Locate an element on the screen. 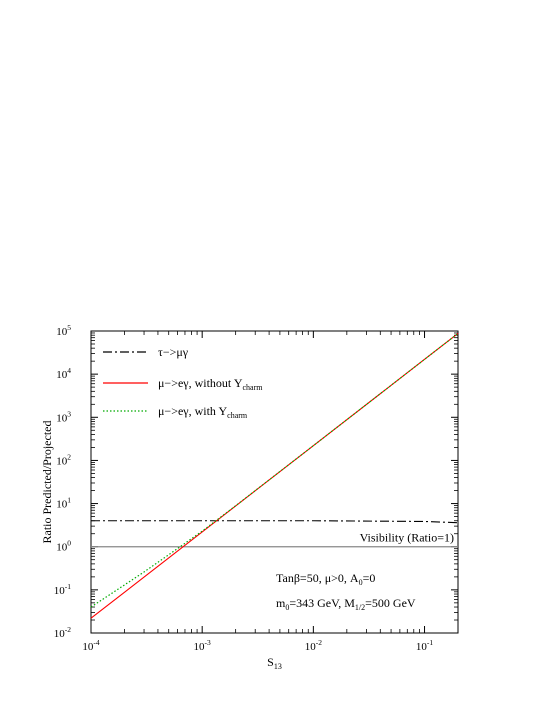 The width and height of the screenshot is (553, 715). y-tick-label: 10⁻¹ is located at coordinates (62, 589).